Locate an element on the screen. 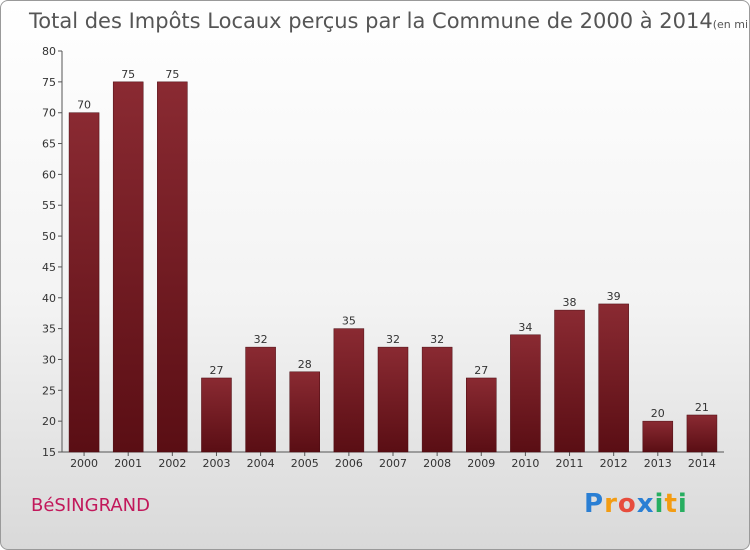 The width and height of the screenshot is (750, 550). y-tick-label: 45 is located at coordinates (49, 267).